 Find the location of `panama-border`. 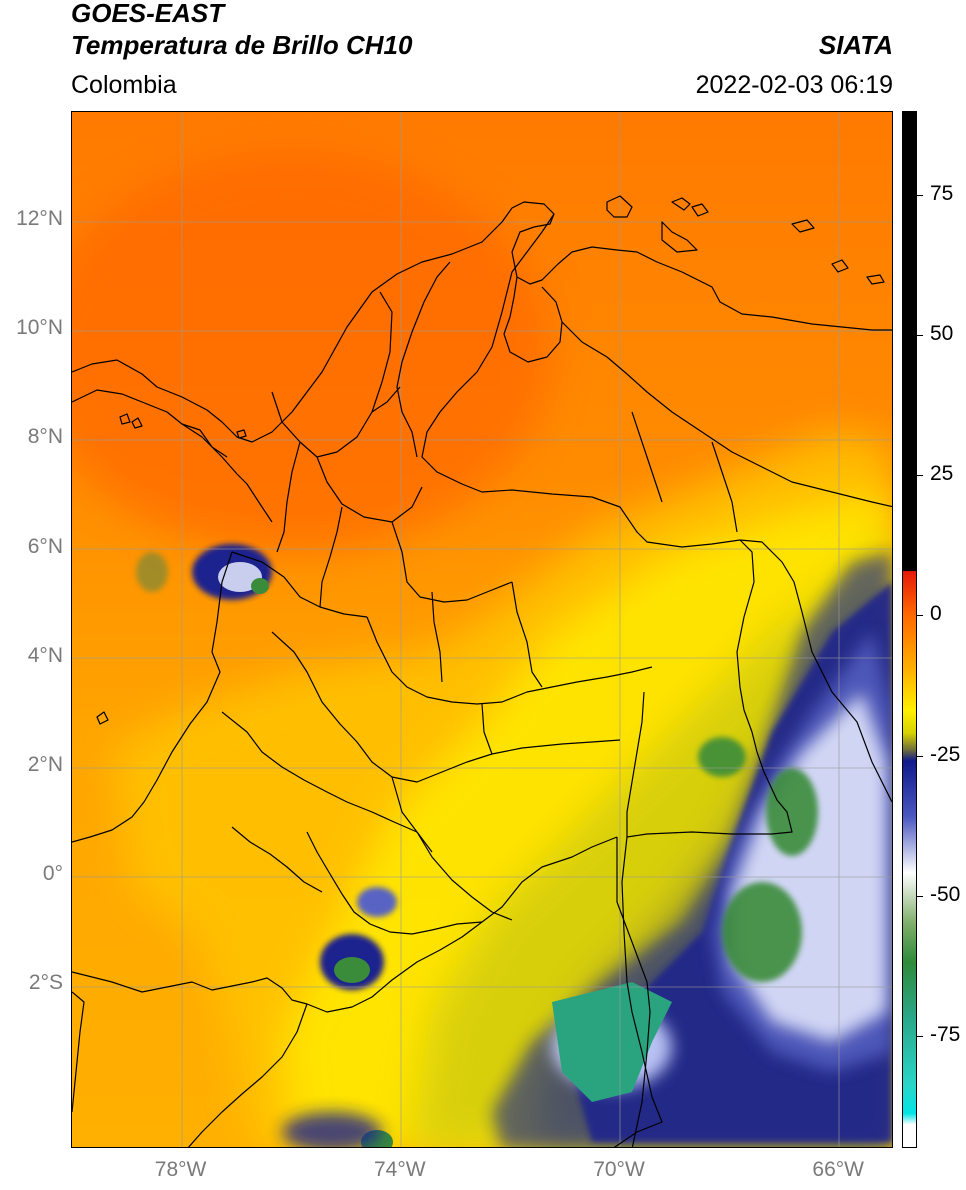

panama-border is located at coordinates (204, 440).